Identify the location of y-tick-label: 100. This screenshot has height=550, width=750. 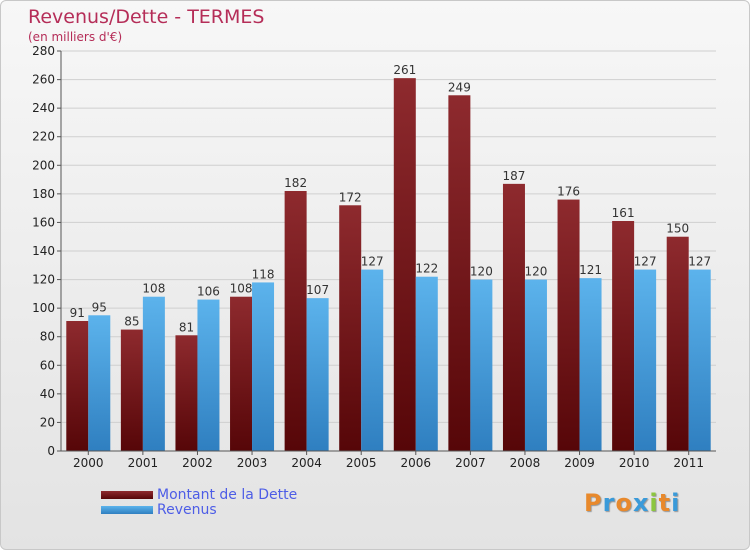
(43, 308).